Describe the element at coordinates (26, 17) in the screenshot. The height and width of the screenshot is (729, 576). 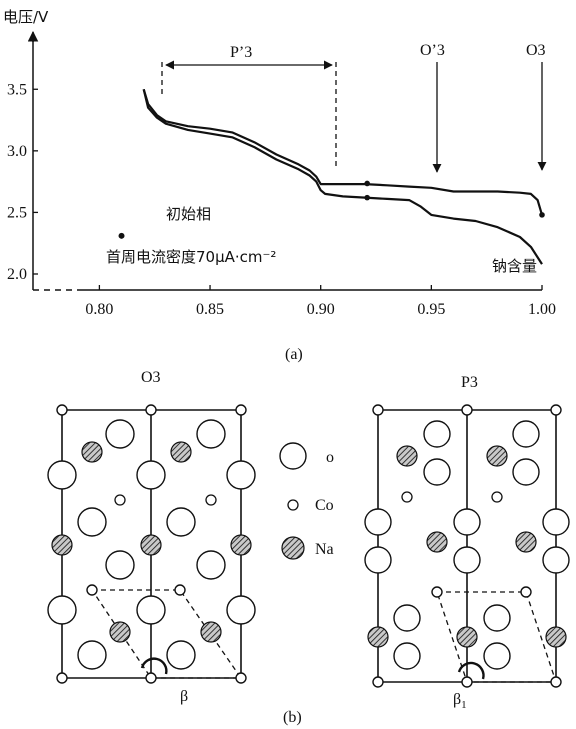
I see `y-axis-label: 电压/V` at that location.